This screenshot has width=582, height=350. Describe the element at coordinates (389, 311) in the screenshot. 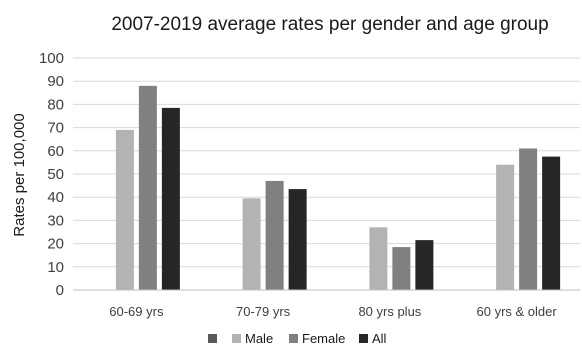

I see `x-tick-label: 80 yrs plus` at that location.